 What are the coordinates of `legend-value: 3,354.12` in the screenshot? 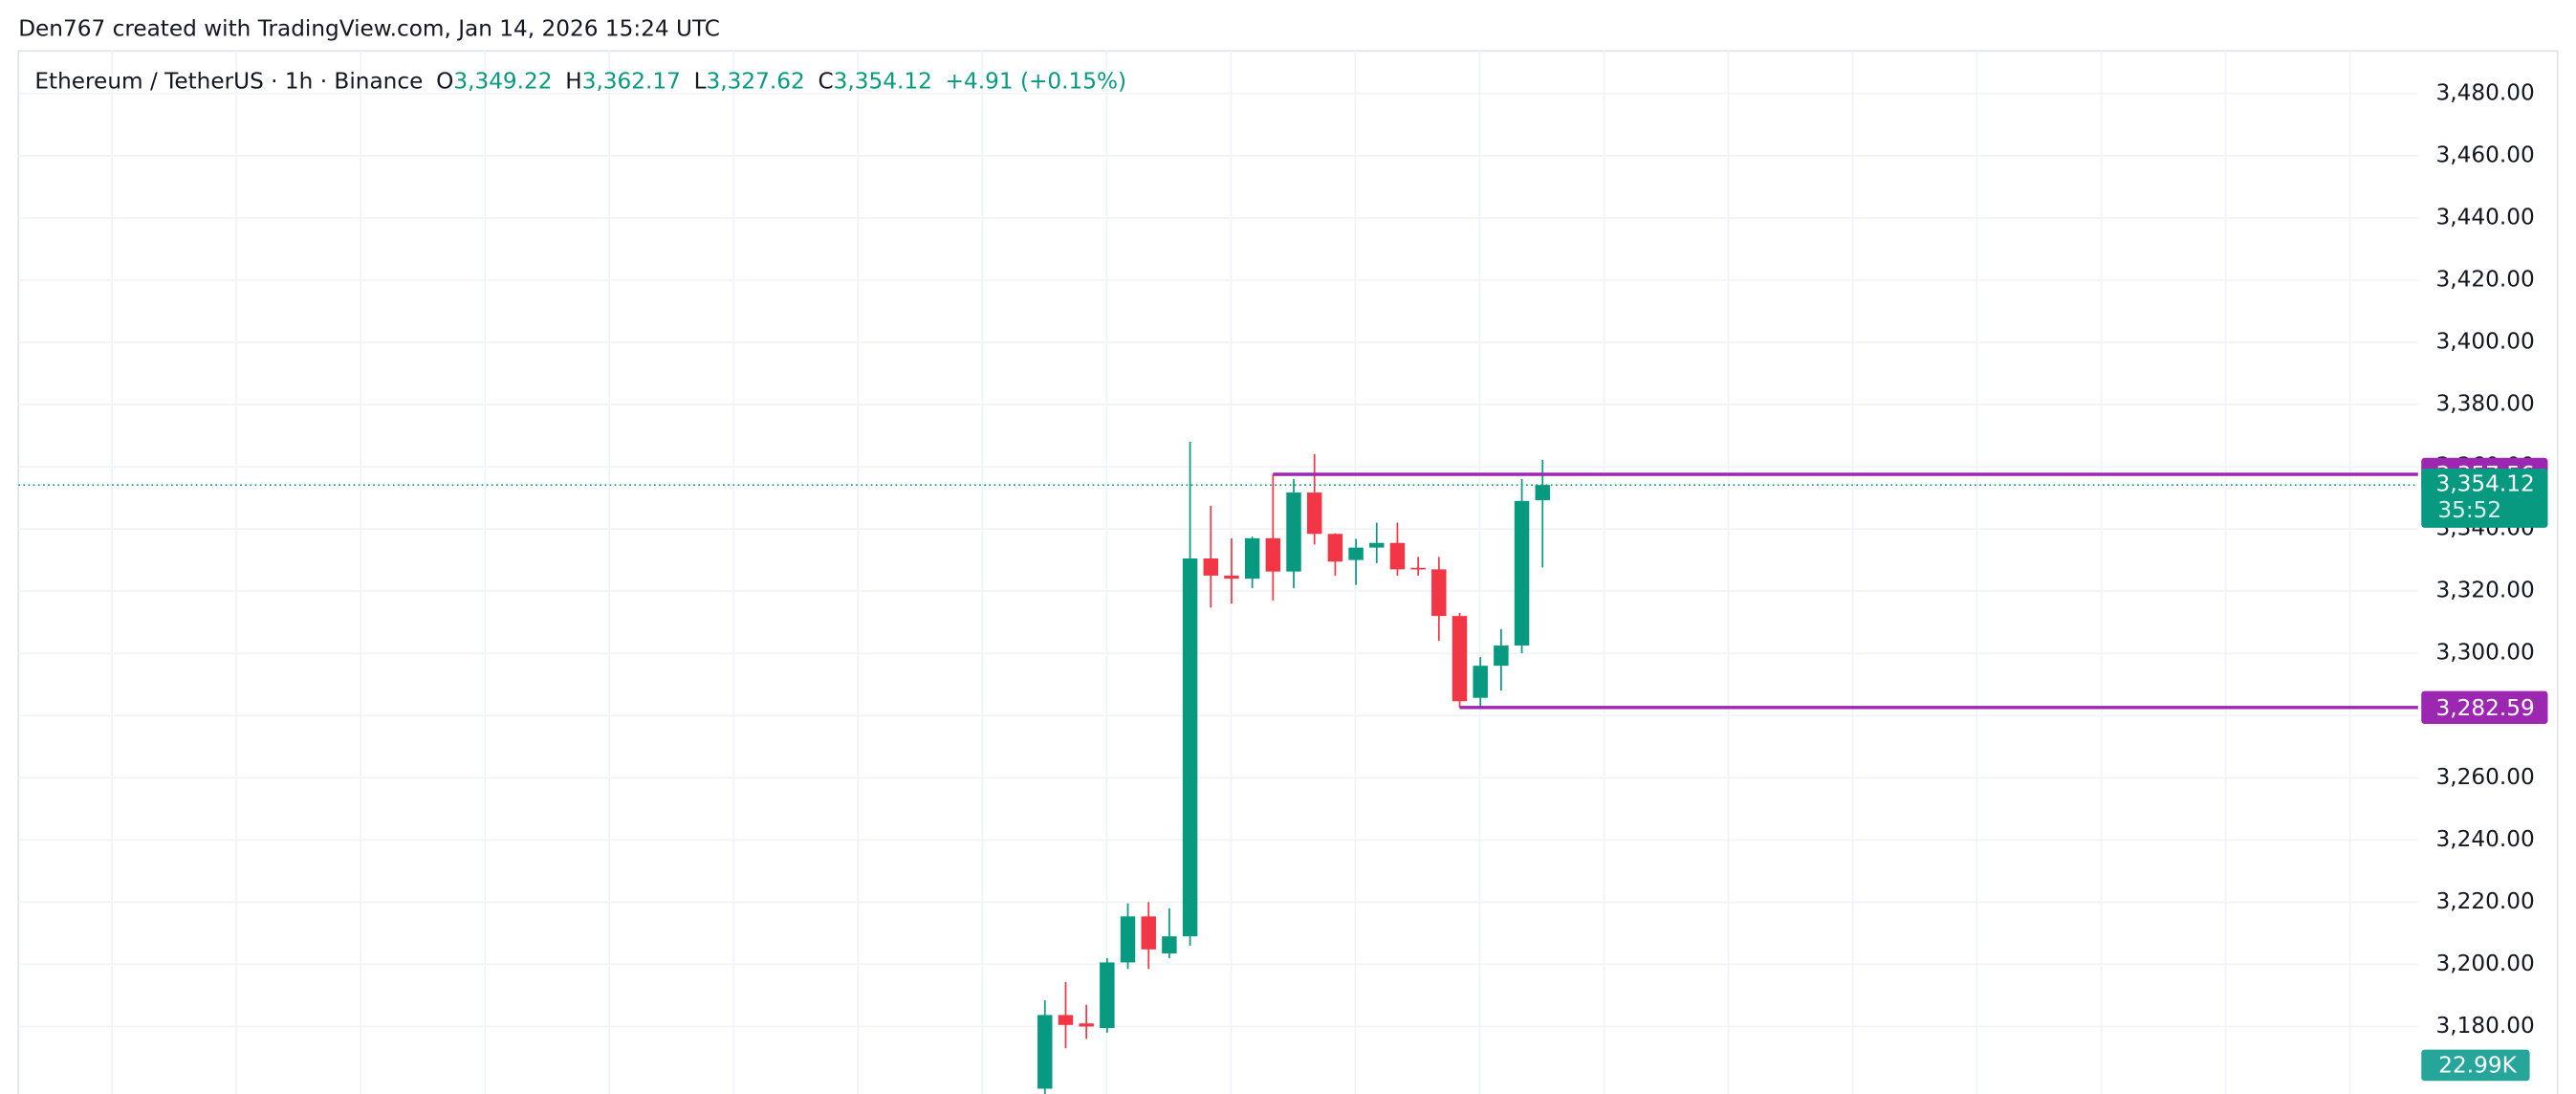 It's located at (883, 81).